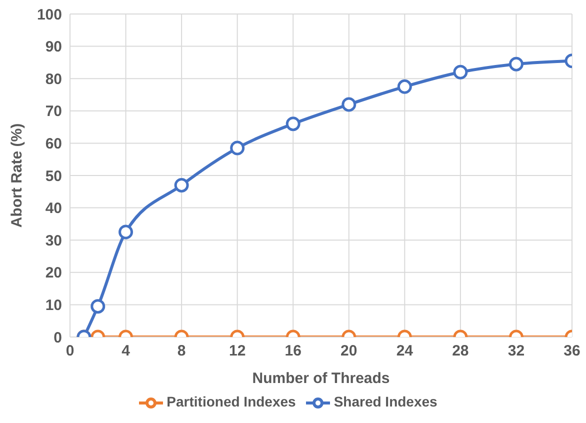  I want to click on x-tick-label: 36, so click(572, 351).